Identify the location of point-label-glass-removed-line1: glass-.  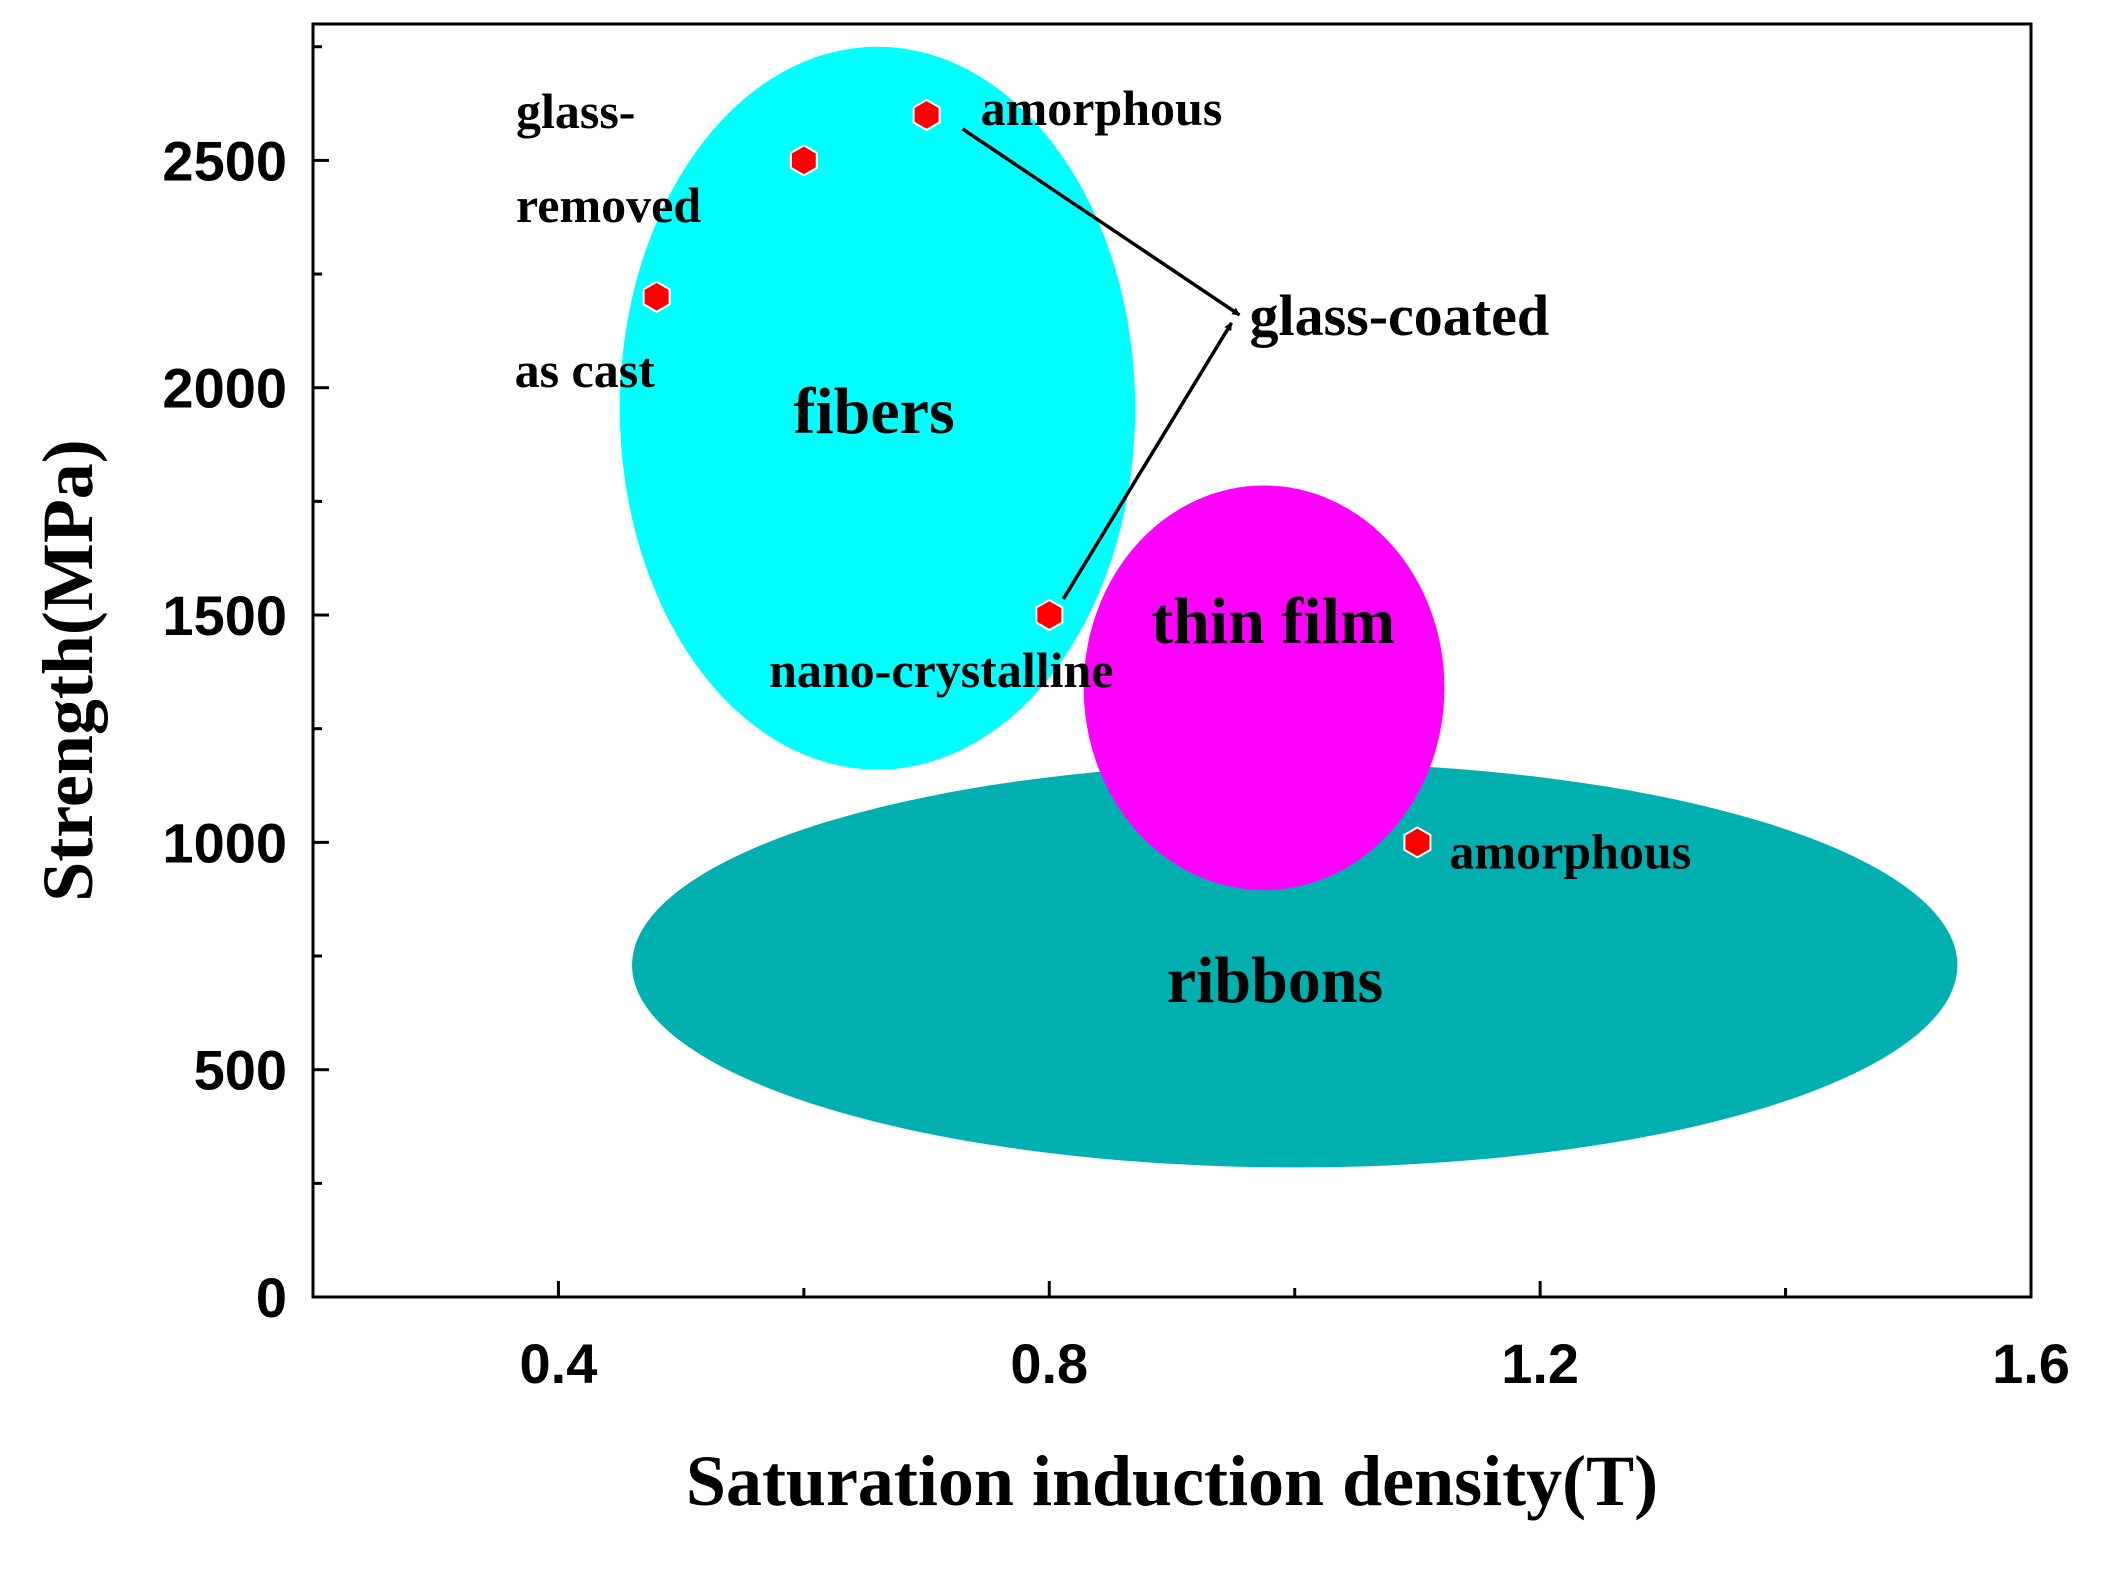
(575, 111).